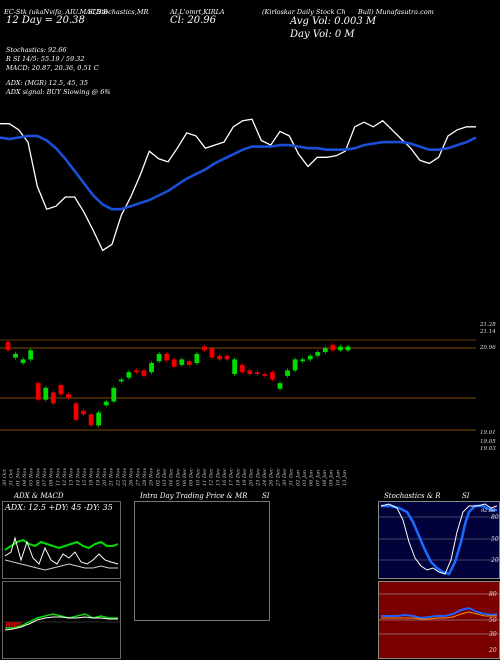 The width and height of the screenshot is (500, 660). I want to click on date-label: 31 Dec, so click(292, 477).